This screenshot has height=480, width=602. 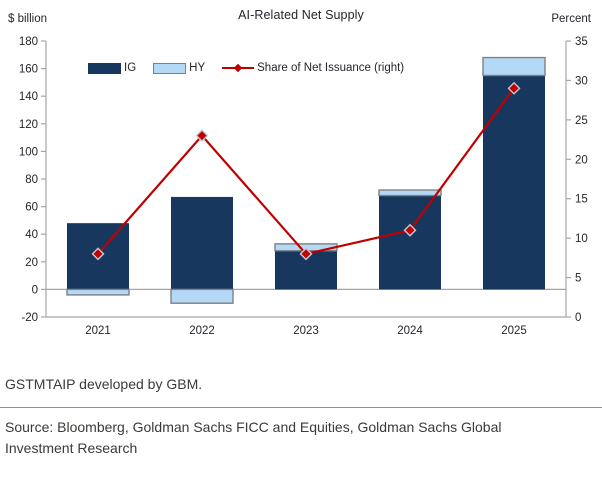 I want to click on bar-ig-2024, so click(x=410, y=242).